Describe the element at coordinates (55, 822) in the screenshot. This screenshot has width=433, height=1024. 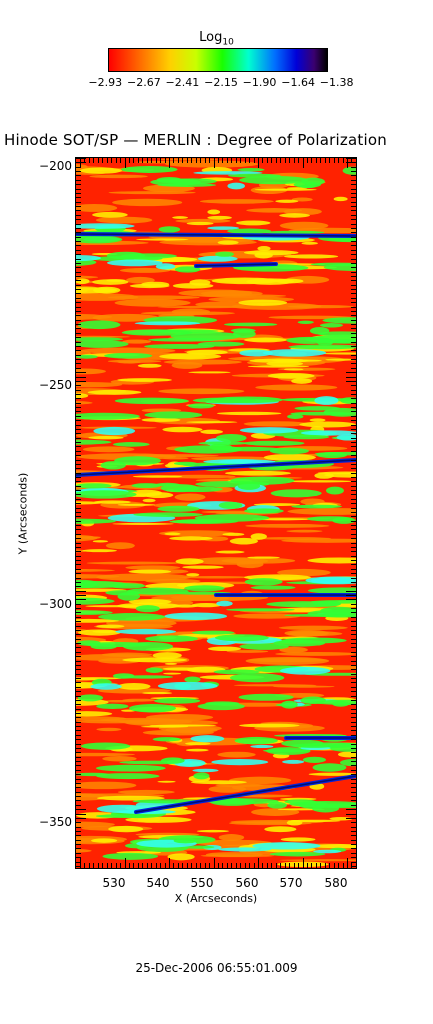
I see `y-tick-label: −350` at that location.